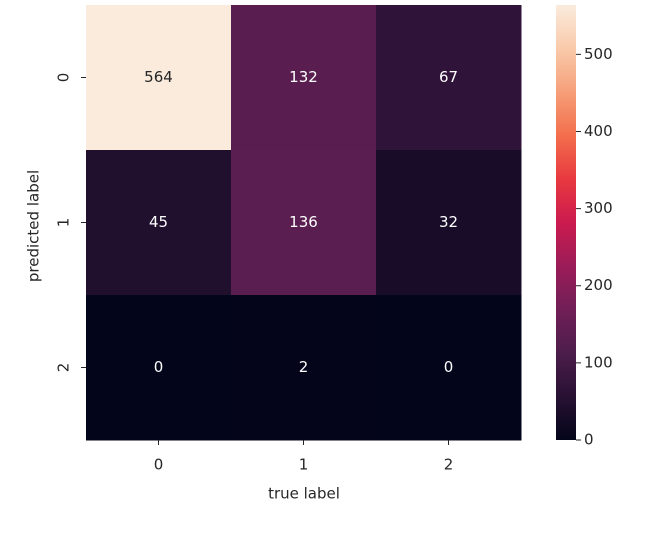 The width and height of the screenshot is (648, 538). I want to click on colorbar-tick-label: 100, so click(598, 362).